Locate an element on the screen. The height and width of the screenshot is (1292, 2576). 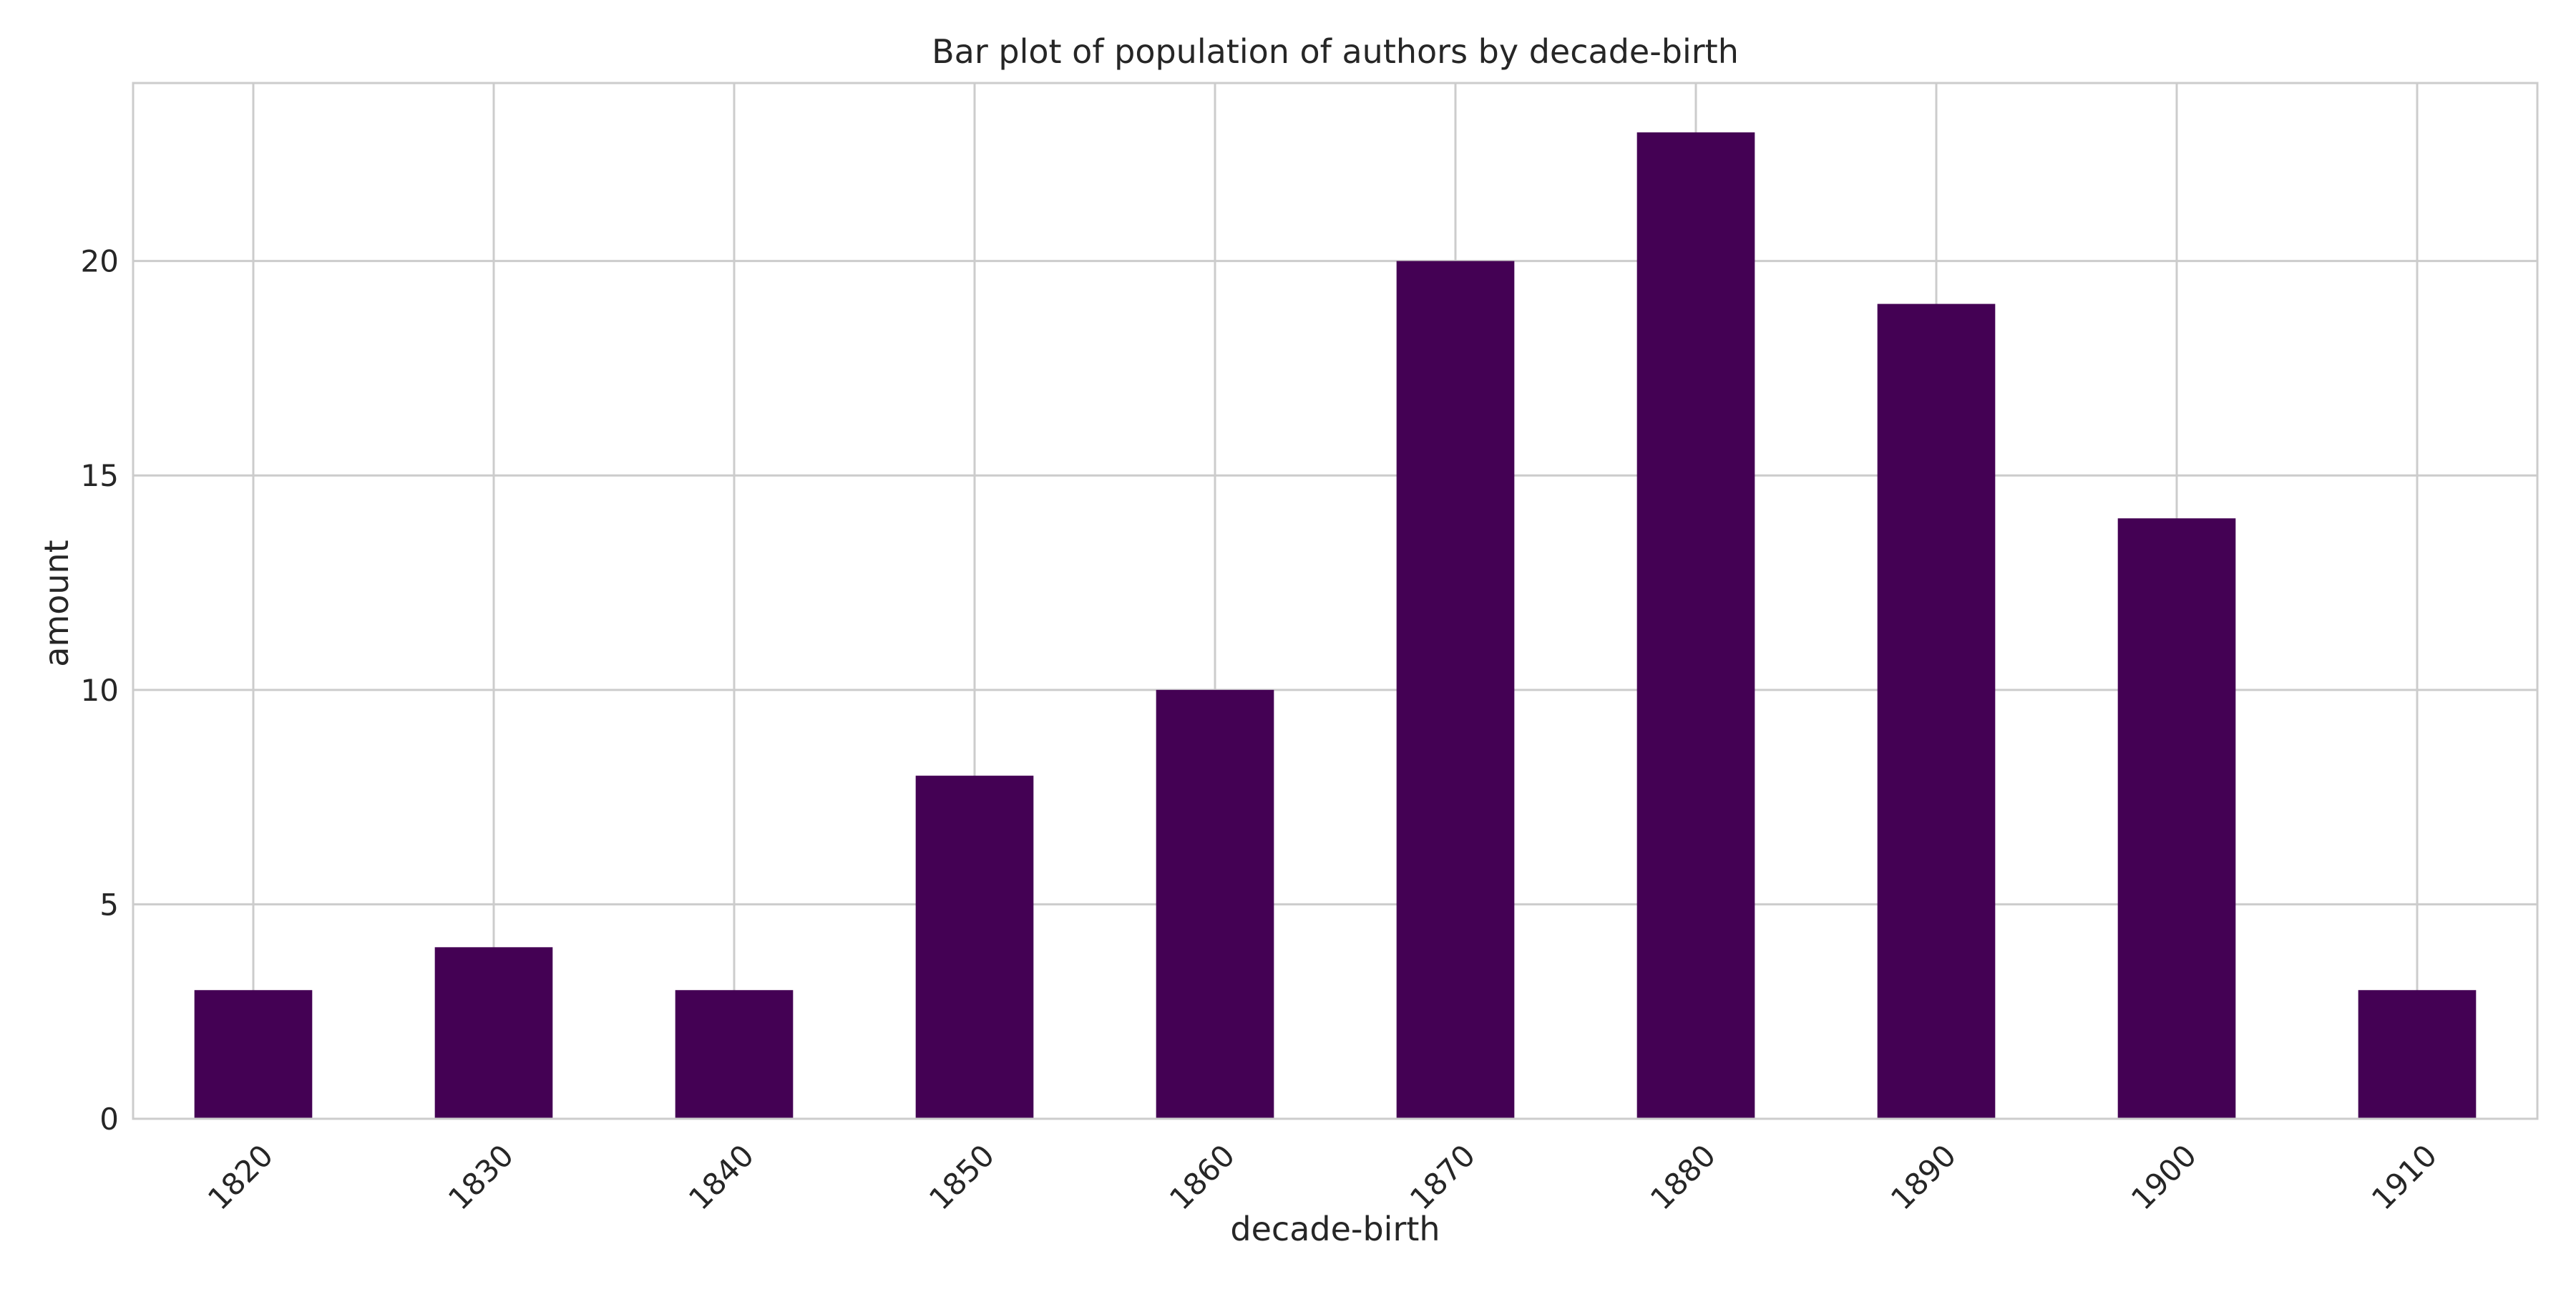
bar-1900 is located at coordinates (2176, 818).